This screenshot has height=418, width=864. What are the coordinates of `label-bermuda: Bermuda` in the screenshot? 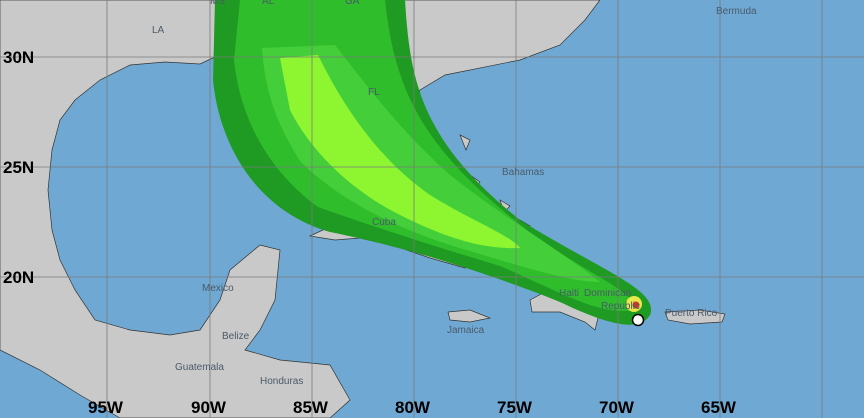 It's located at (736, 11).